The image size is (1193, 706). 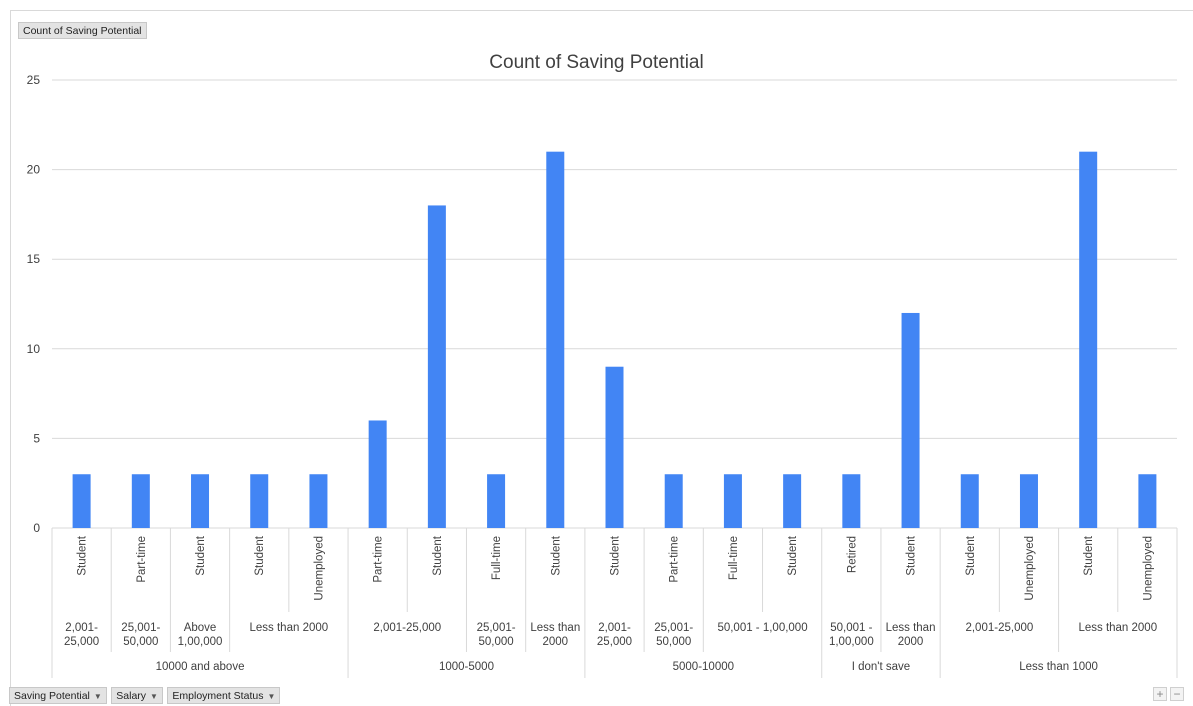 I want to click on chart-title: Count of Saving Potential, so click(x=596, y=62).